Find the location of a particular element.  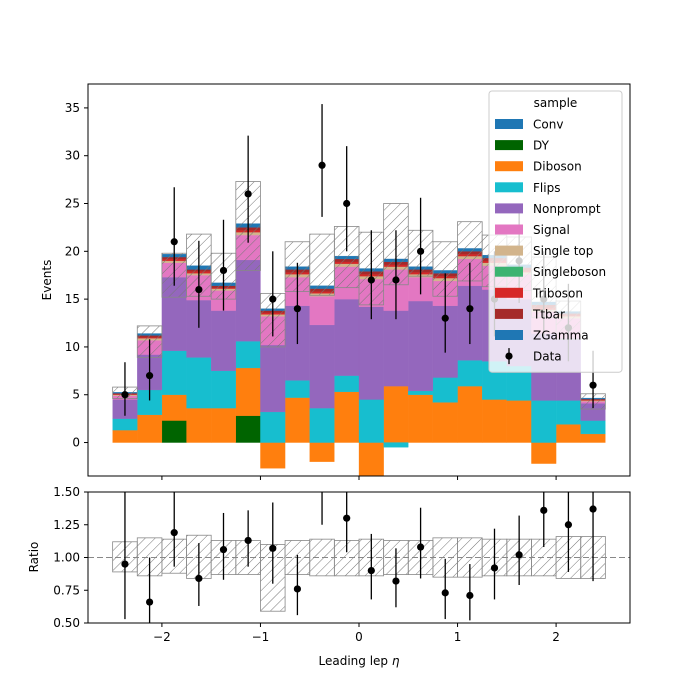

legend-swatch-singleboson is located at coordinates (509, 271).